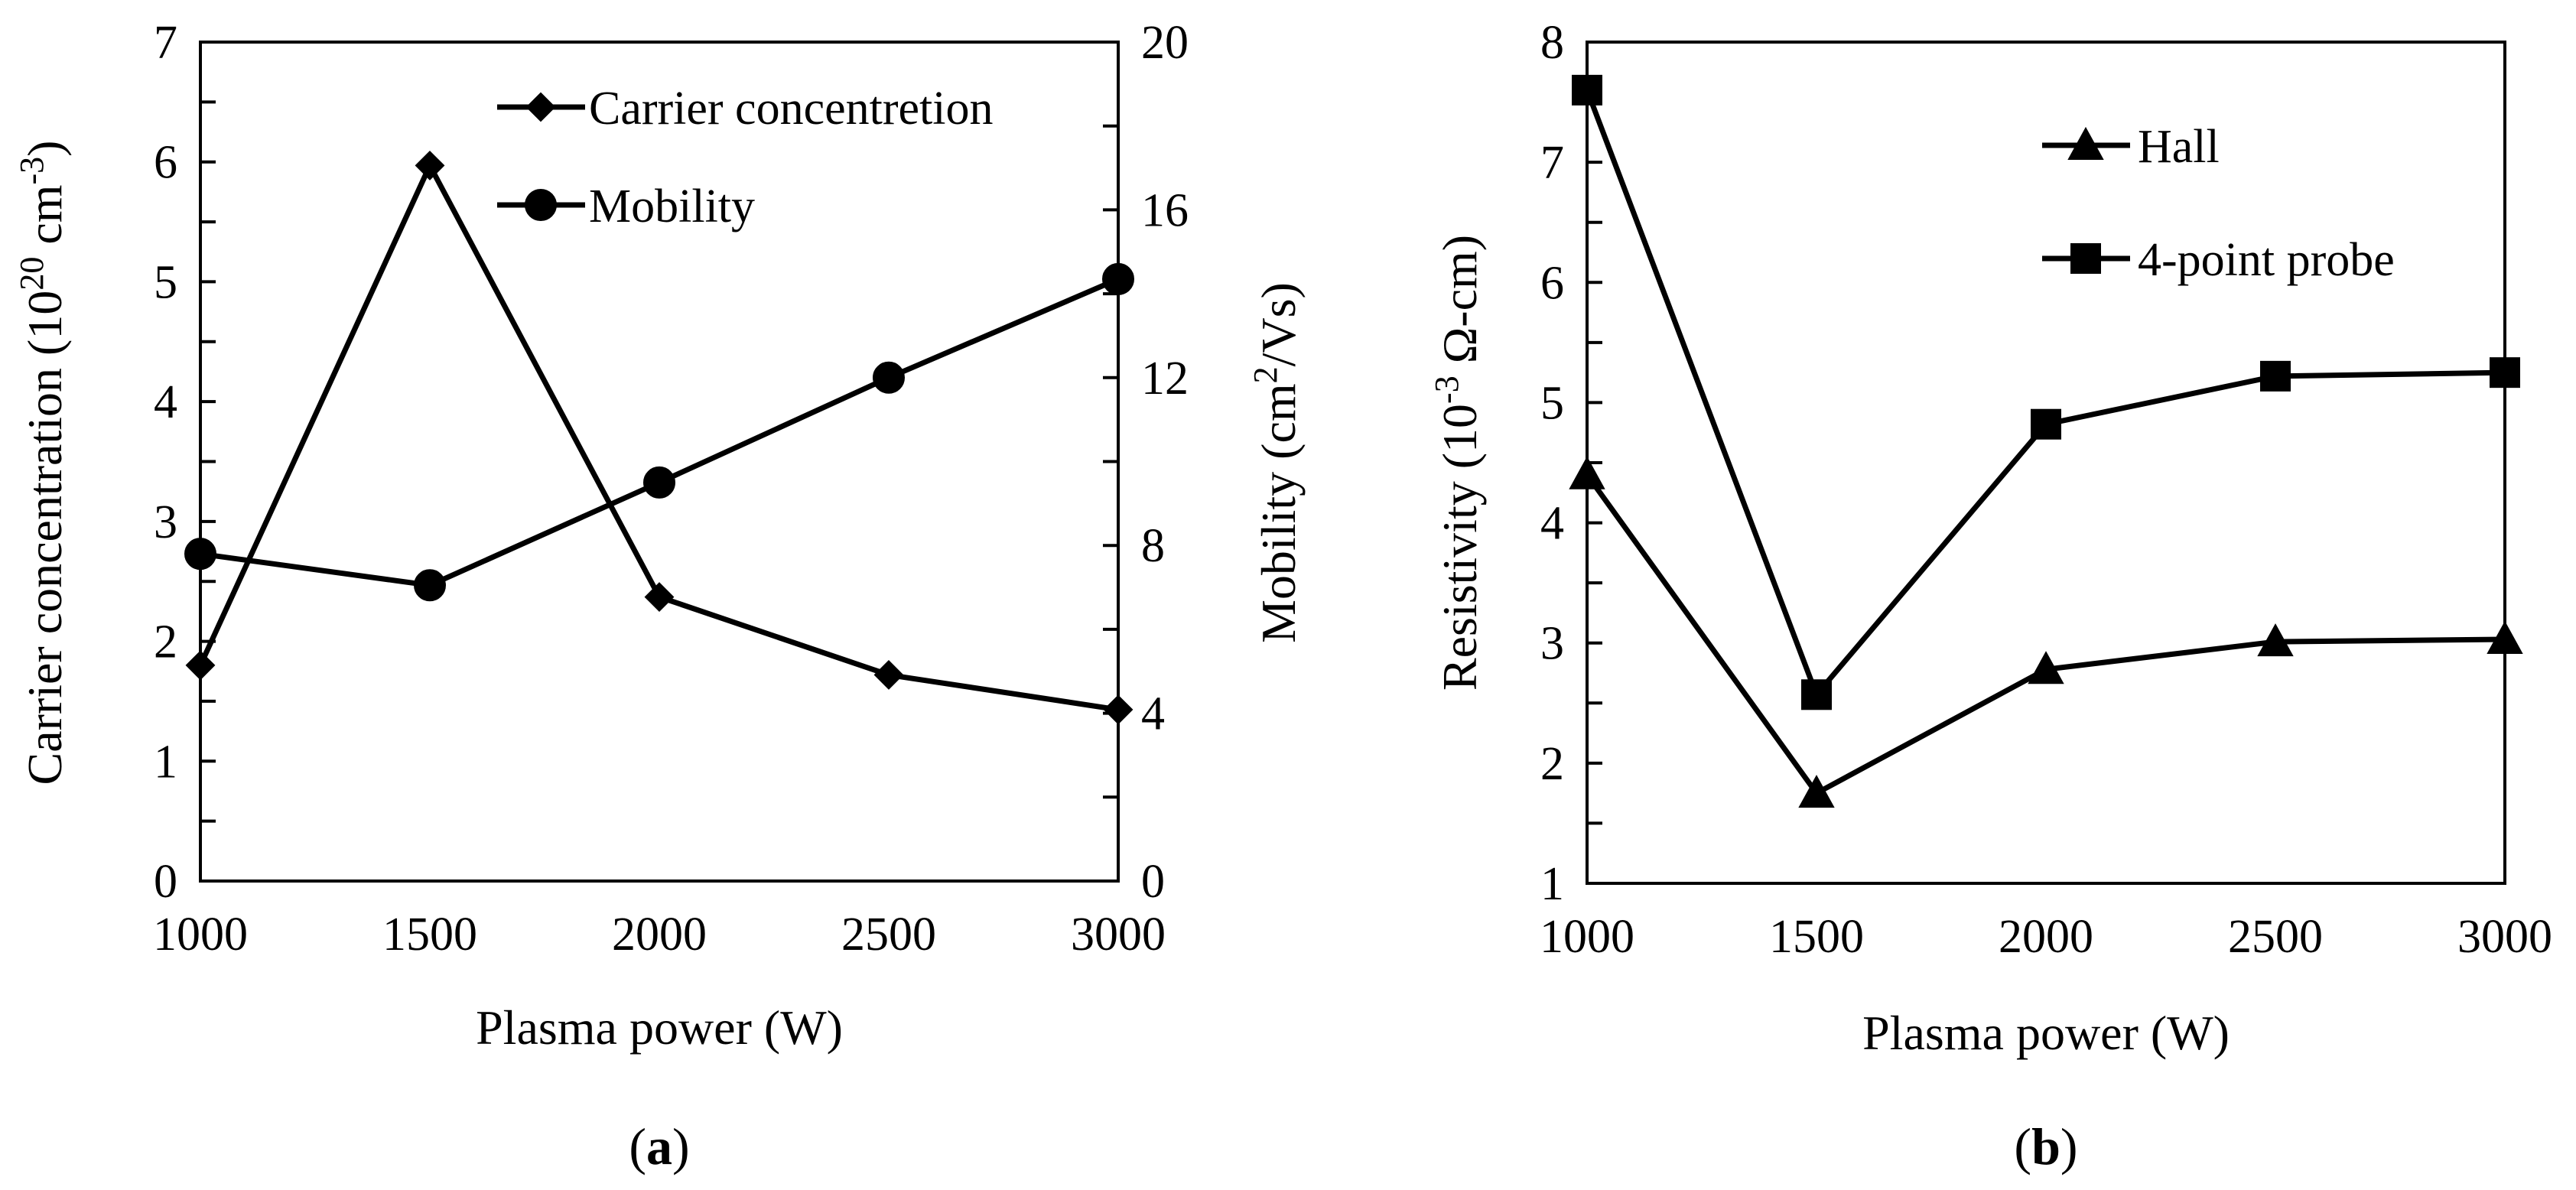  I want to click on panel-a-left-y-tick-label: 5, so click(165, 282).